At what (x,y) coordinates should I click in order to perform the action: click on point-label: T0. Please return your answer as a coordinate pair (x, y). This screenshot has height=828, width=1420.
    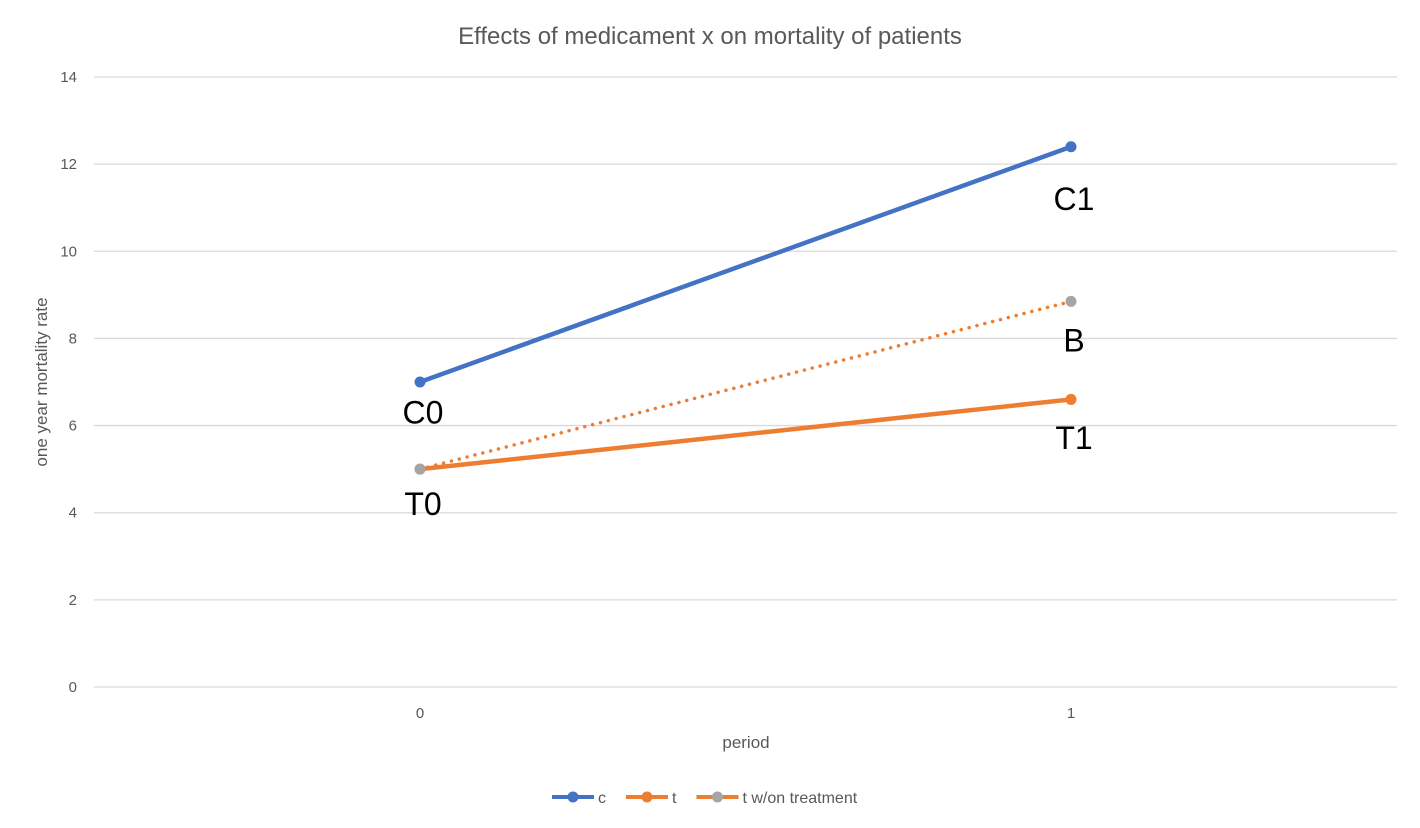
    Looking at the image, I should click on (422, 504).